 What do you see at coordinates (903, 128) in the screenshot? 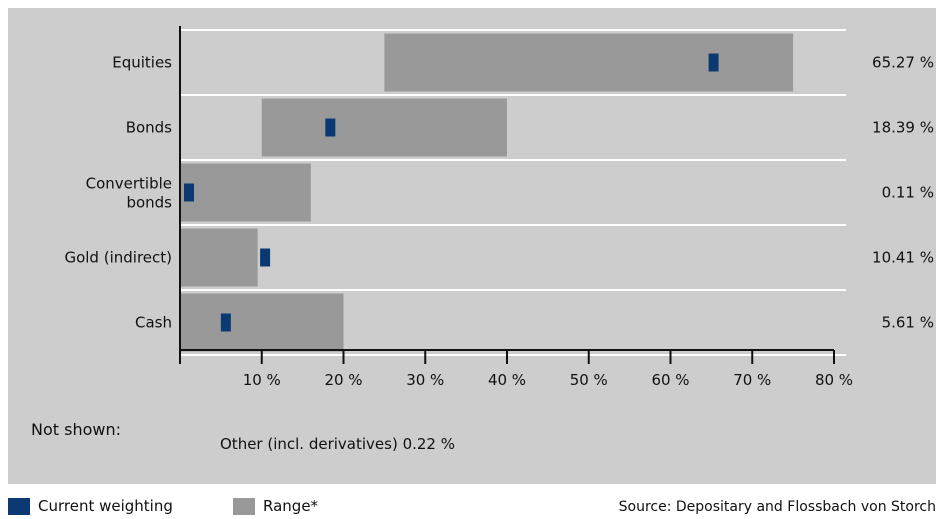
I see `value-label: 18.39 %` at bounding box center [903, 128].